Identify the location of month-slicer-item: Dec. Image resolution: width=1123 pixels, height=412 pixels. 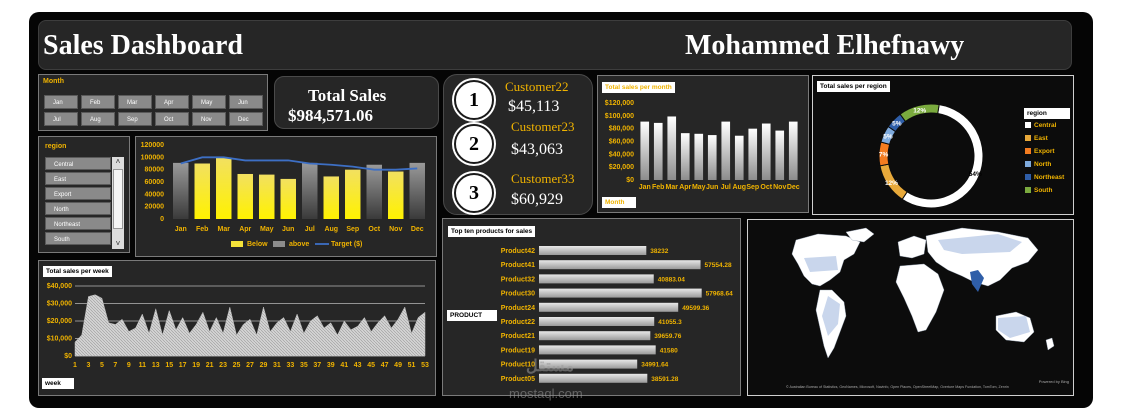
(246, 119).